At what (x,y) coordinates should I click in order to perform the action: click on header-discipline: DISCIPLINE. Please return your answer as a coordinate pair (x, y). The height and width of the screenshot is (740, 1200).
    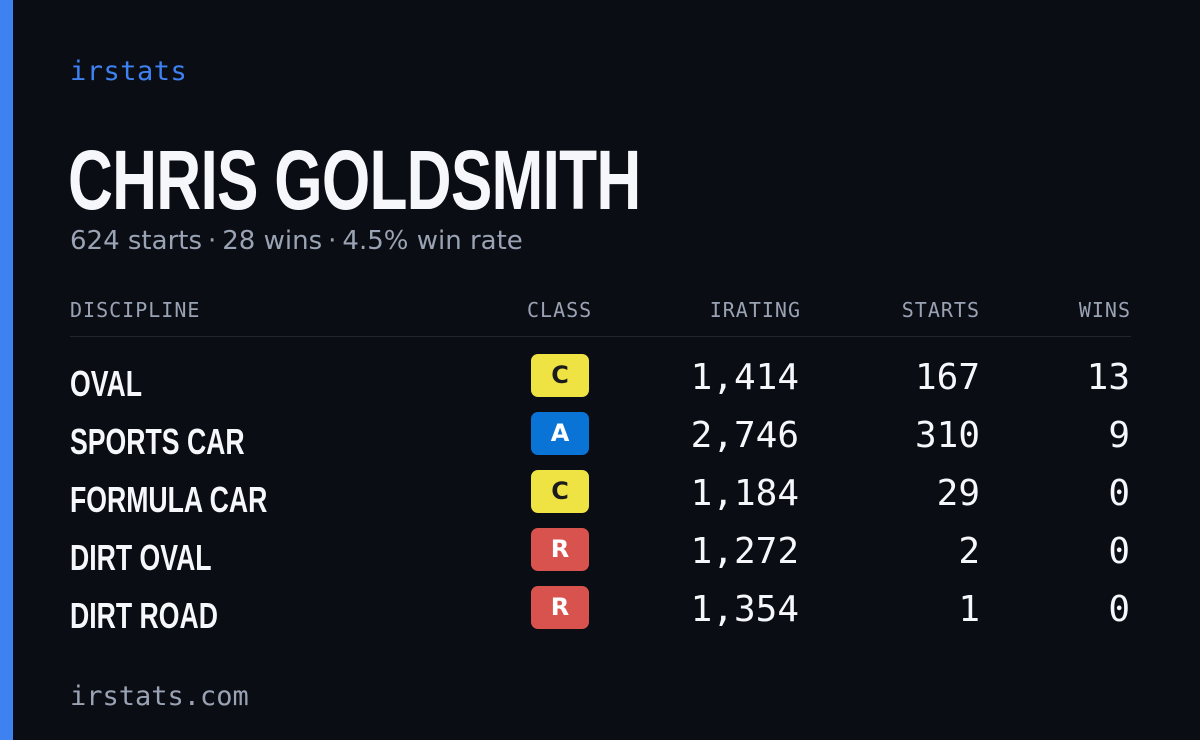
    Looking at the image, I should click on (135, 310).